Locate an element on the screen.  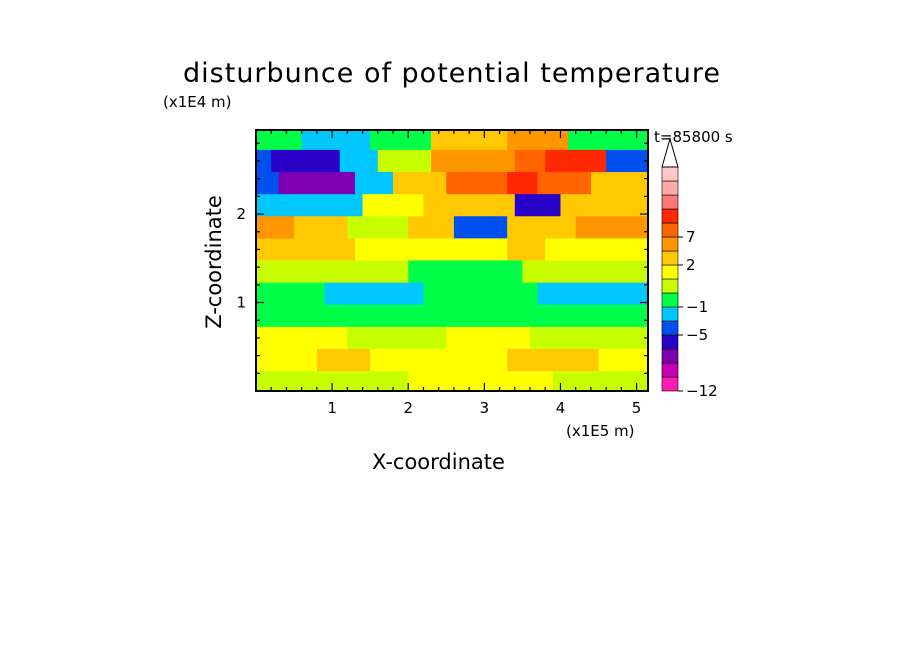
y-tick-label: 2 is located at coordinates (241, 214).